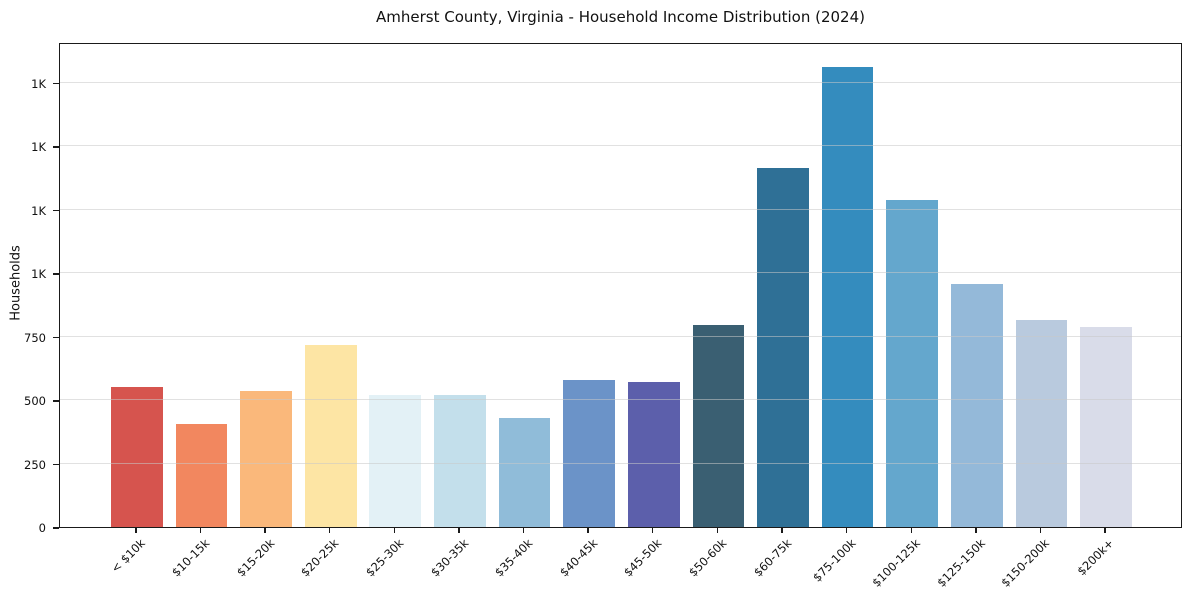 The height and width of the screenshot is (590, 1189). Describe the element at coordinates (896, 563) in the screenshot. I see `x-tick-label: $100-125k` at that location.